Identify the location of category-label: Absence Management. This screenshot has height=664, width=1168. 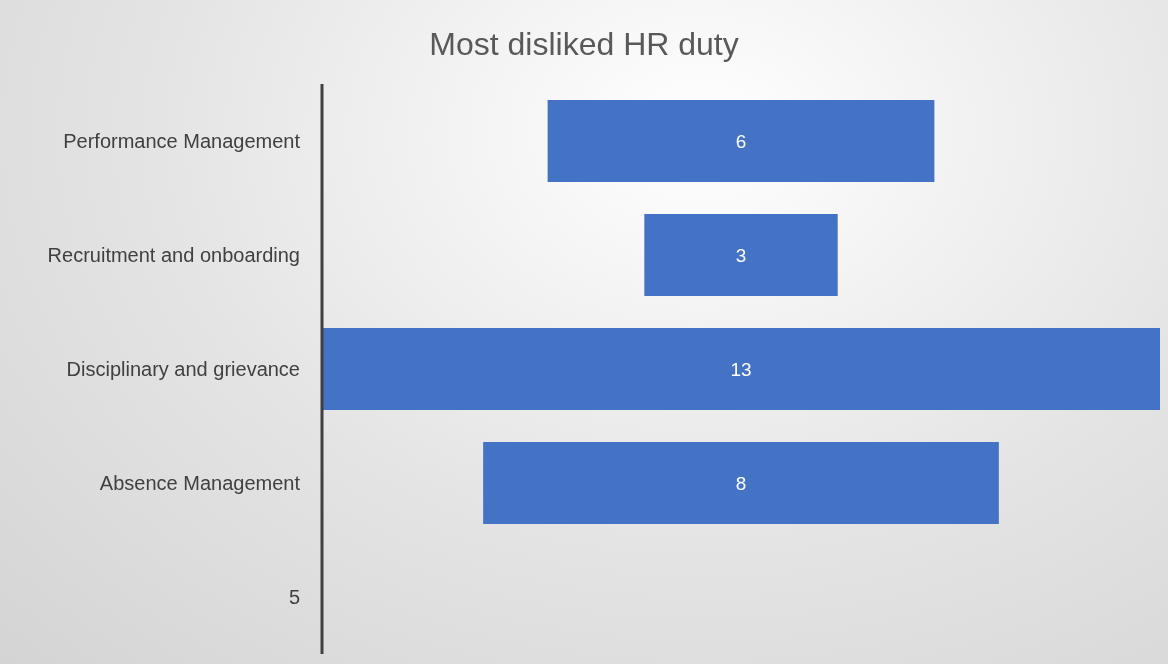
(200, 483).